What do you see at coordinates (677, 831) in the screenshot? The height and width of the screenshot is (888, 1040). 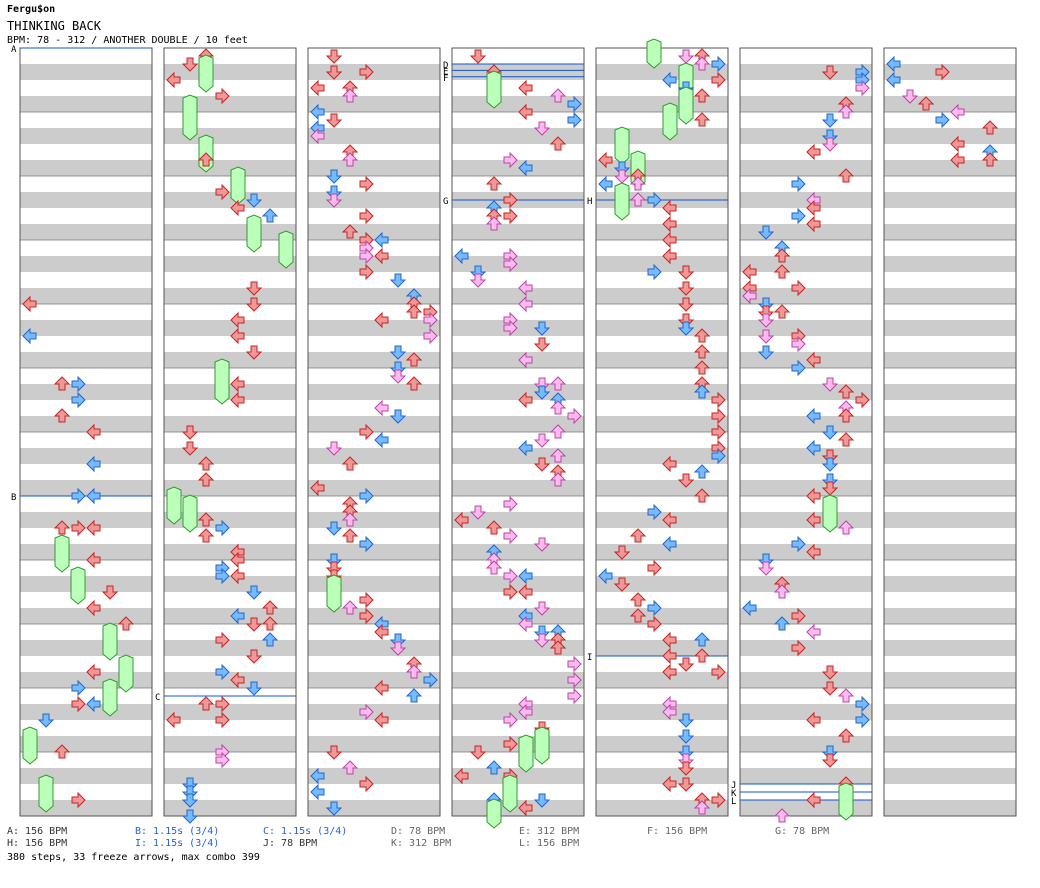 I see `legend-item: F: 156 BPM` at bounding box center [677, 831].